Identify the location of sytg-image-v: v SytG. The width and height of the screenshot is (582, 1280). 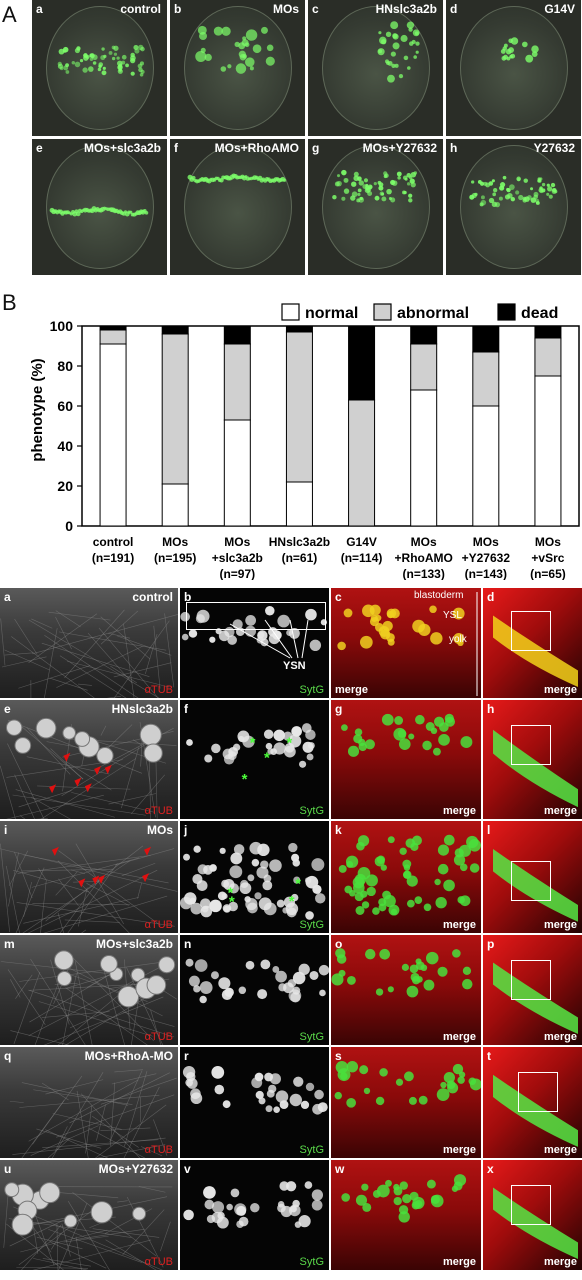
(254, 1215).